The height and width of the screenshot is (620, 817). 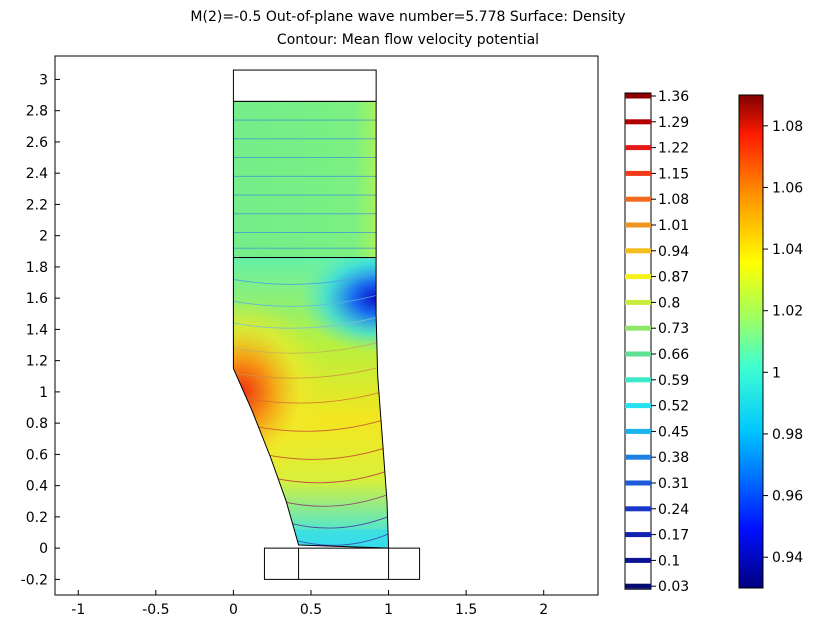 What do you see at coordinates (43, 80) in the screenshot?
I see `y-tick-label: 3` at bounding box center [43, 80].